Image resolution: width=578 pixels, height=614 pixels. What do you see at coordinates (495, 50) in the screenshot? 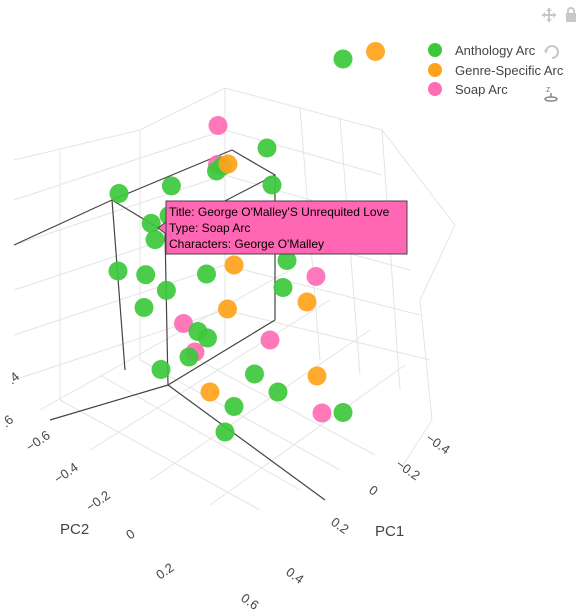
I see `legend-label: Anthology Arc` at bounding box center [495, 50].